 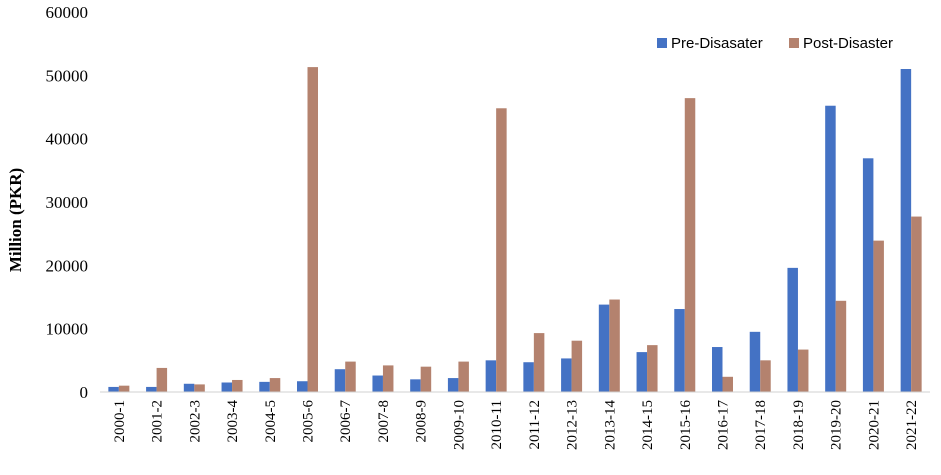 I want to click on x-tick-label: 2005-6, so click(x=309, y=421).